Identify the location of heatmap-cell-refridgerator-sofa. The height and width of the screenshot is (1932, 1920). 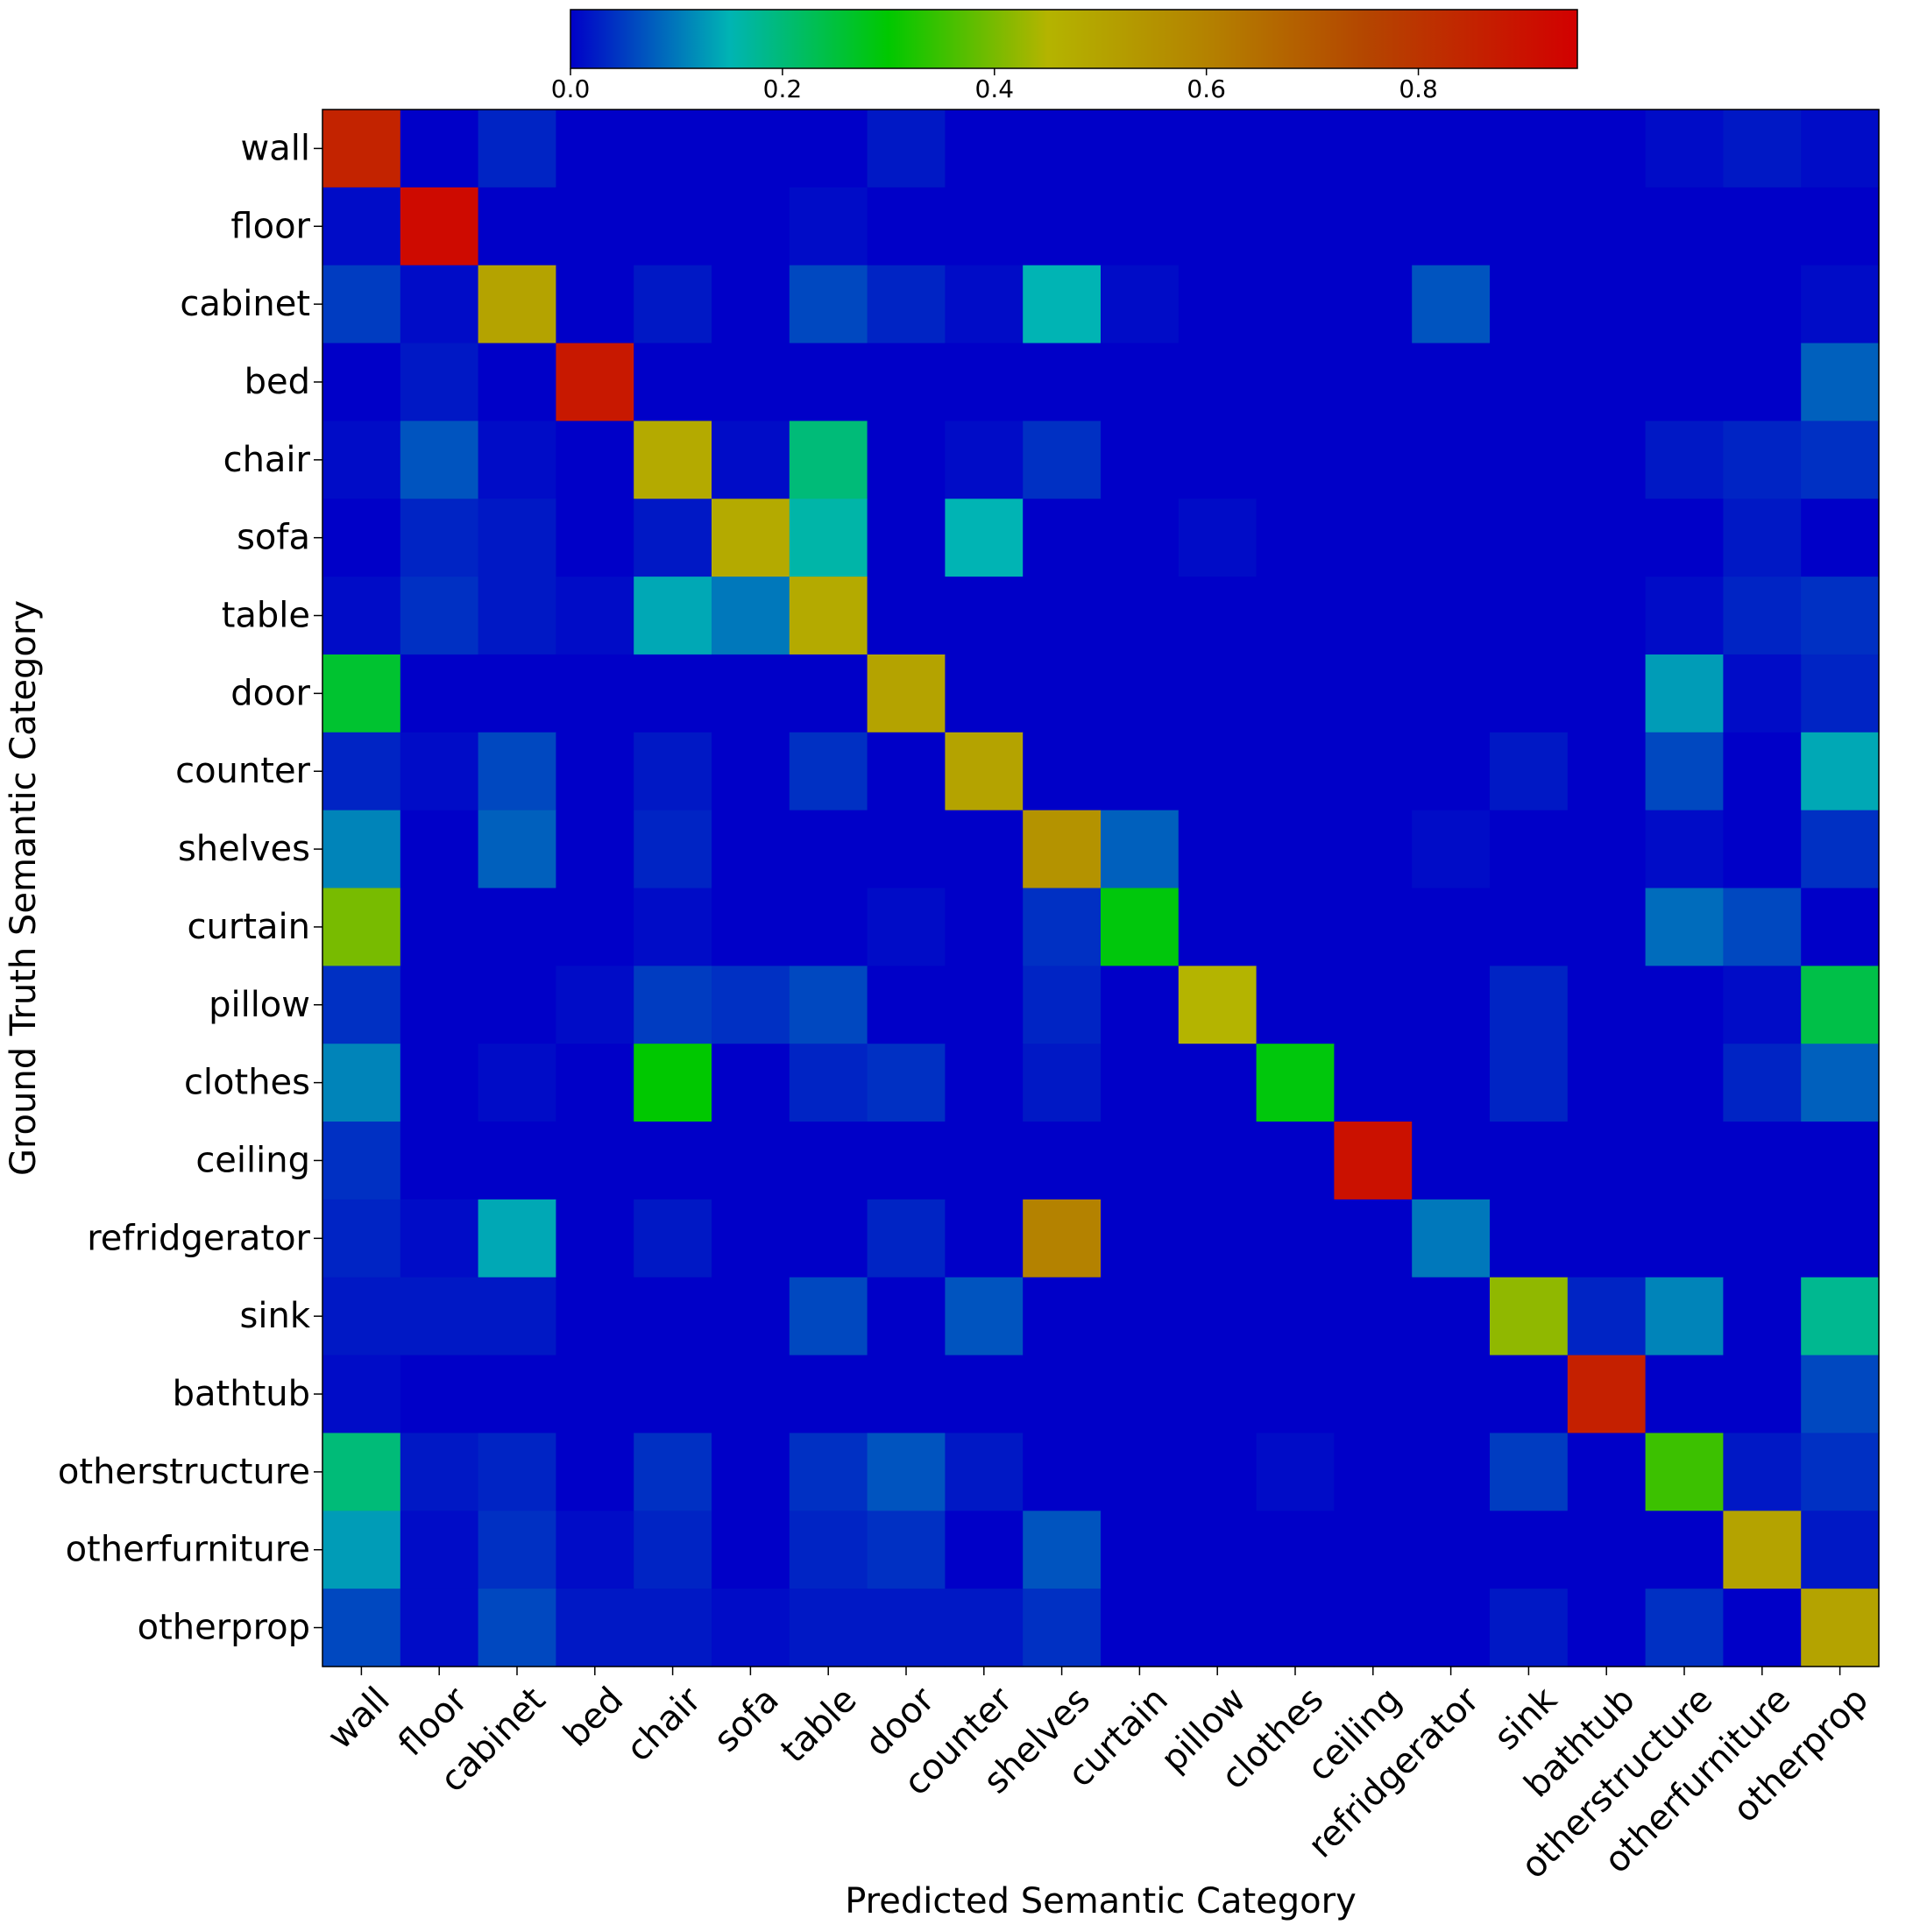
(751, 1238).